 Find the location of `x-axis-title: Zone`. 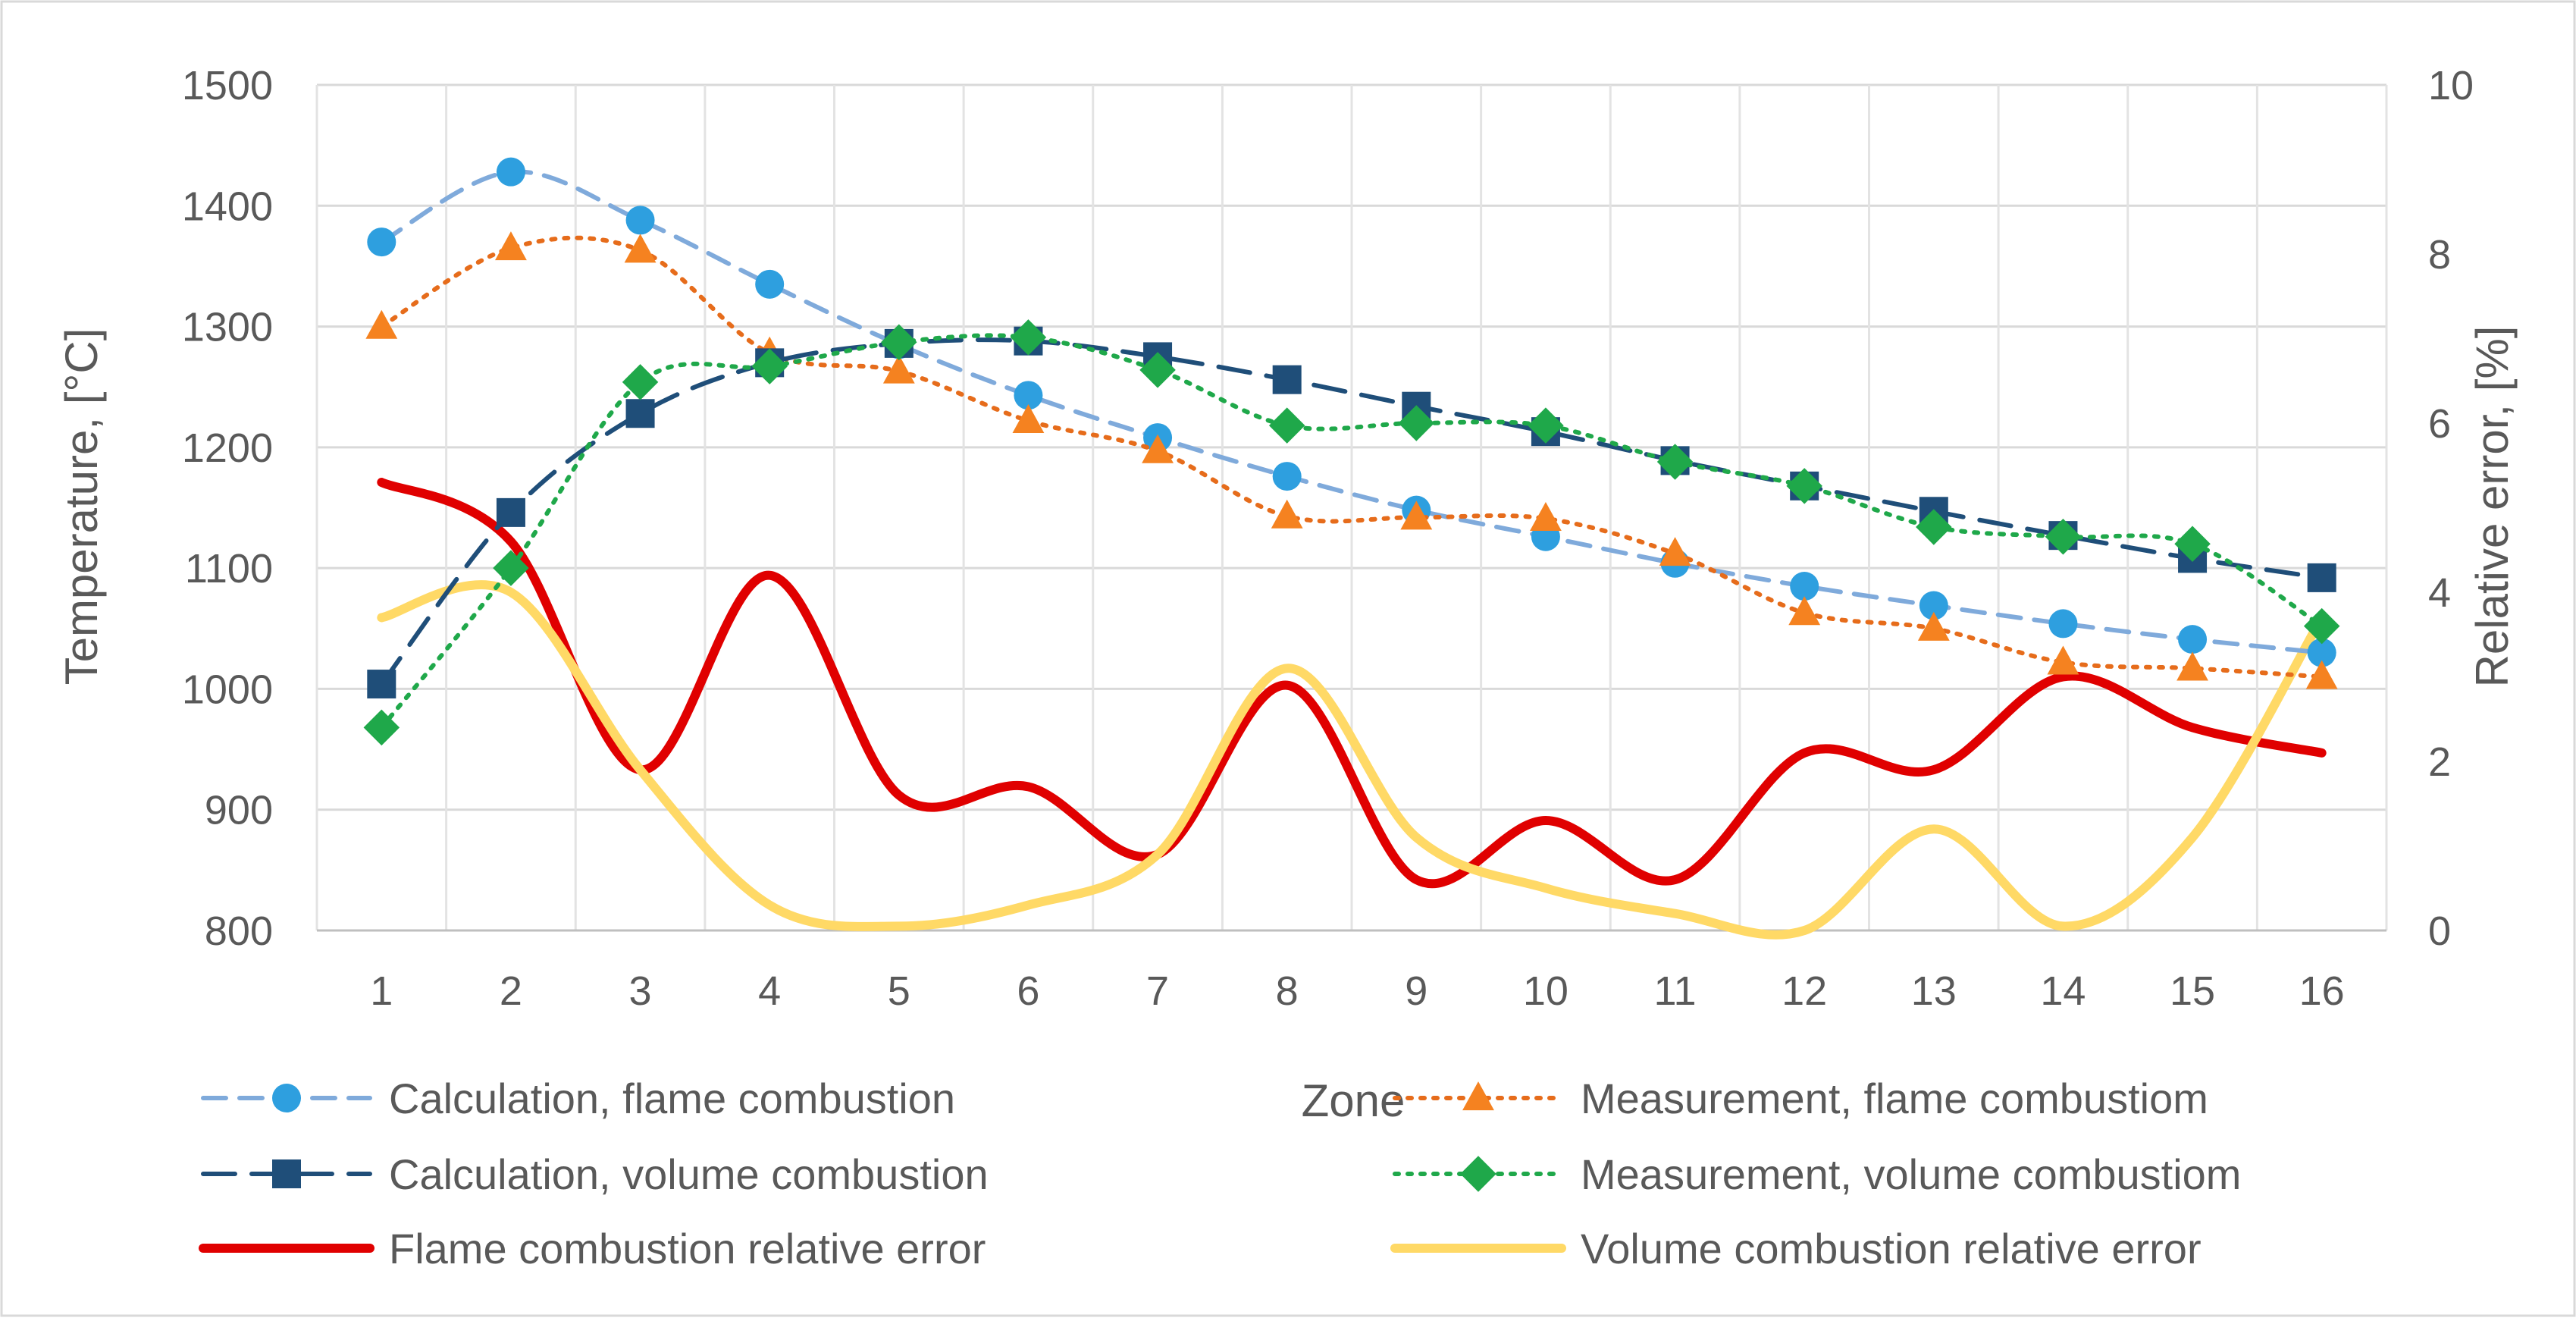

x-axis-title: Zone is located at coordinates (1354, 1100).